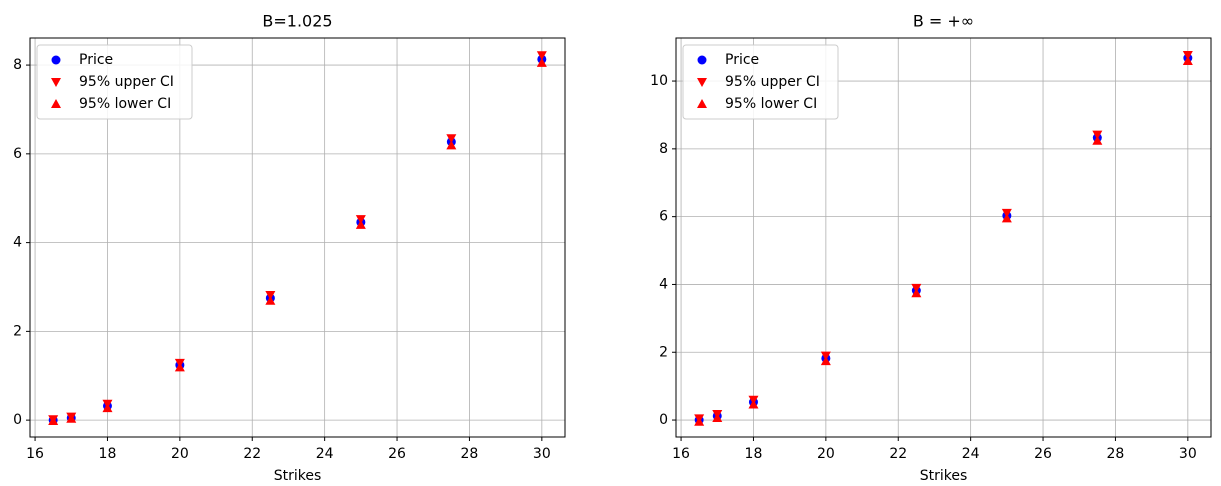  I want to click on chart-title: B = +∞, so click(943, 21).